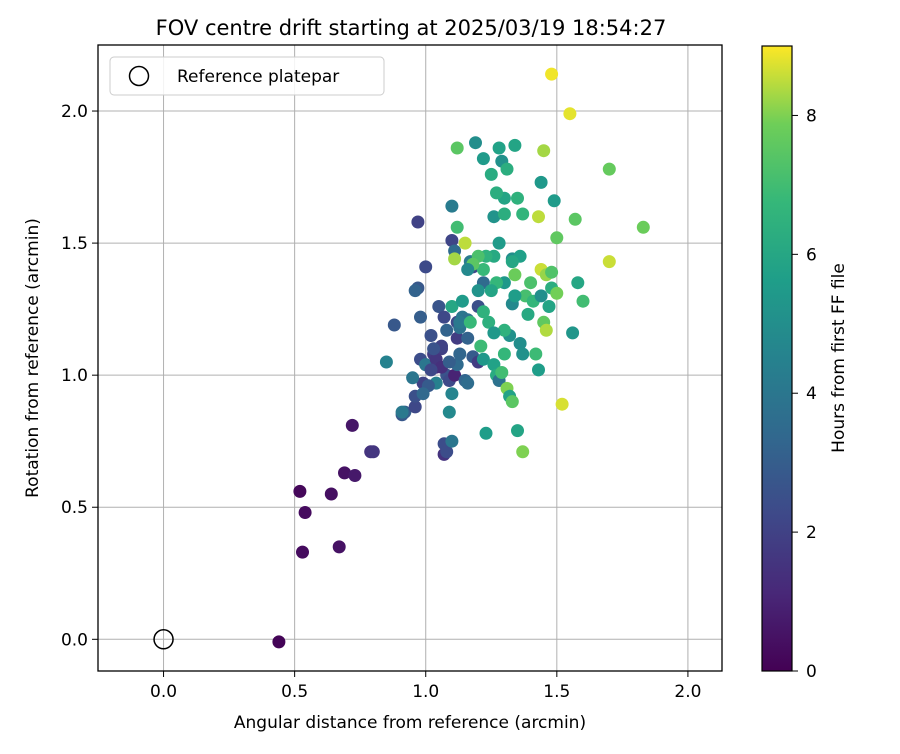 This screenshot has width=900, height=754. Describe the element at coordinates (804, 394) in the screenshot. I see `colorbar-ticks: 0 2 4 6 8` at that location.